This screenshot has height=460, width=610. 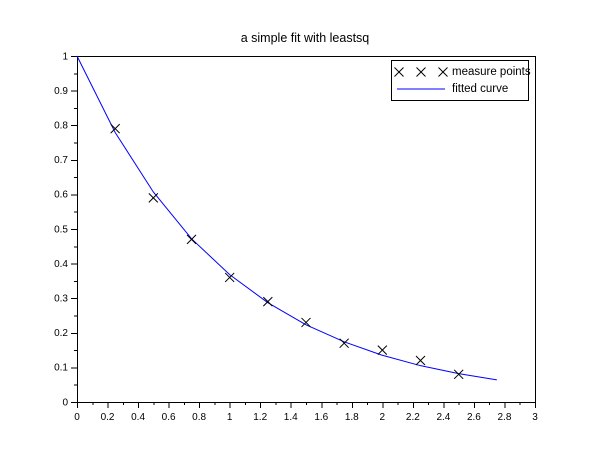 I want to click on x-tick-label: 1, so click(x=230, y=417).